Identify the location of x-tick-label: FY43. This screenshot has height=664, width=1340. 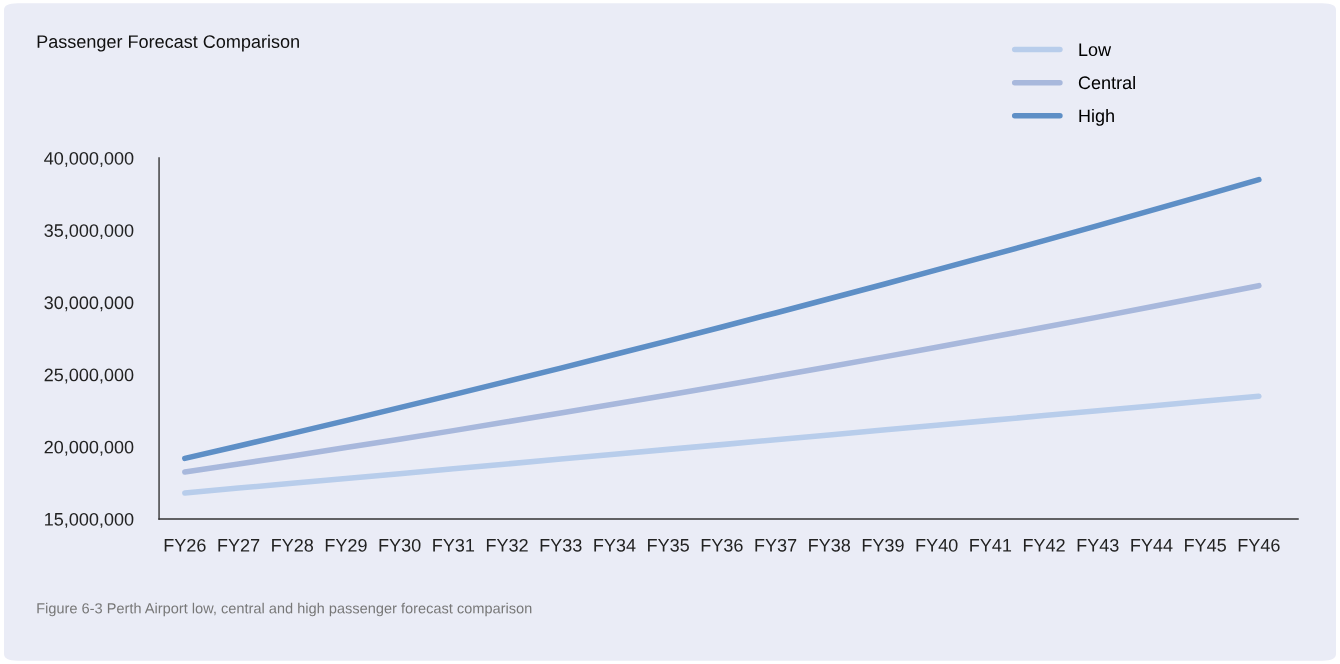
(1098, 545).